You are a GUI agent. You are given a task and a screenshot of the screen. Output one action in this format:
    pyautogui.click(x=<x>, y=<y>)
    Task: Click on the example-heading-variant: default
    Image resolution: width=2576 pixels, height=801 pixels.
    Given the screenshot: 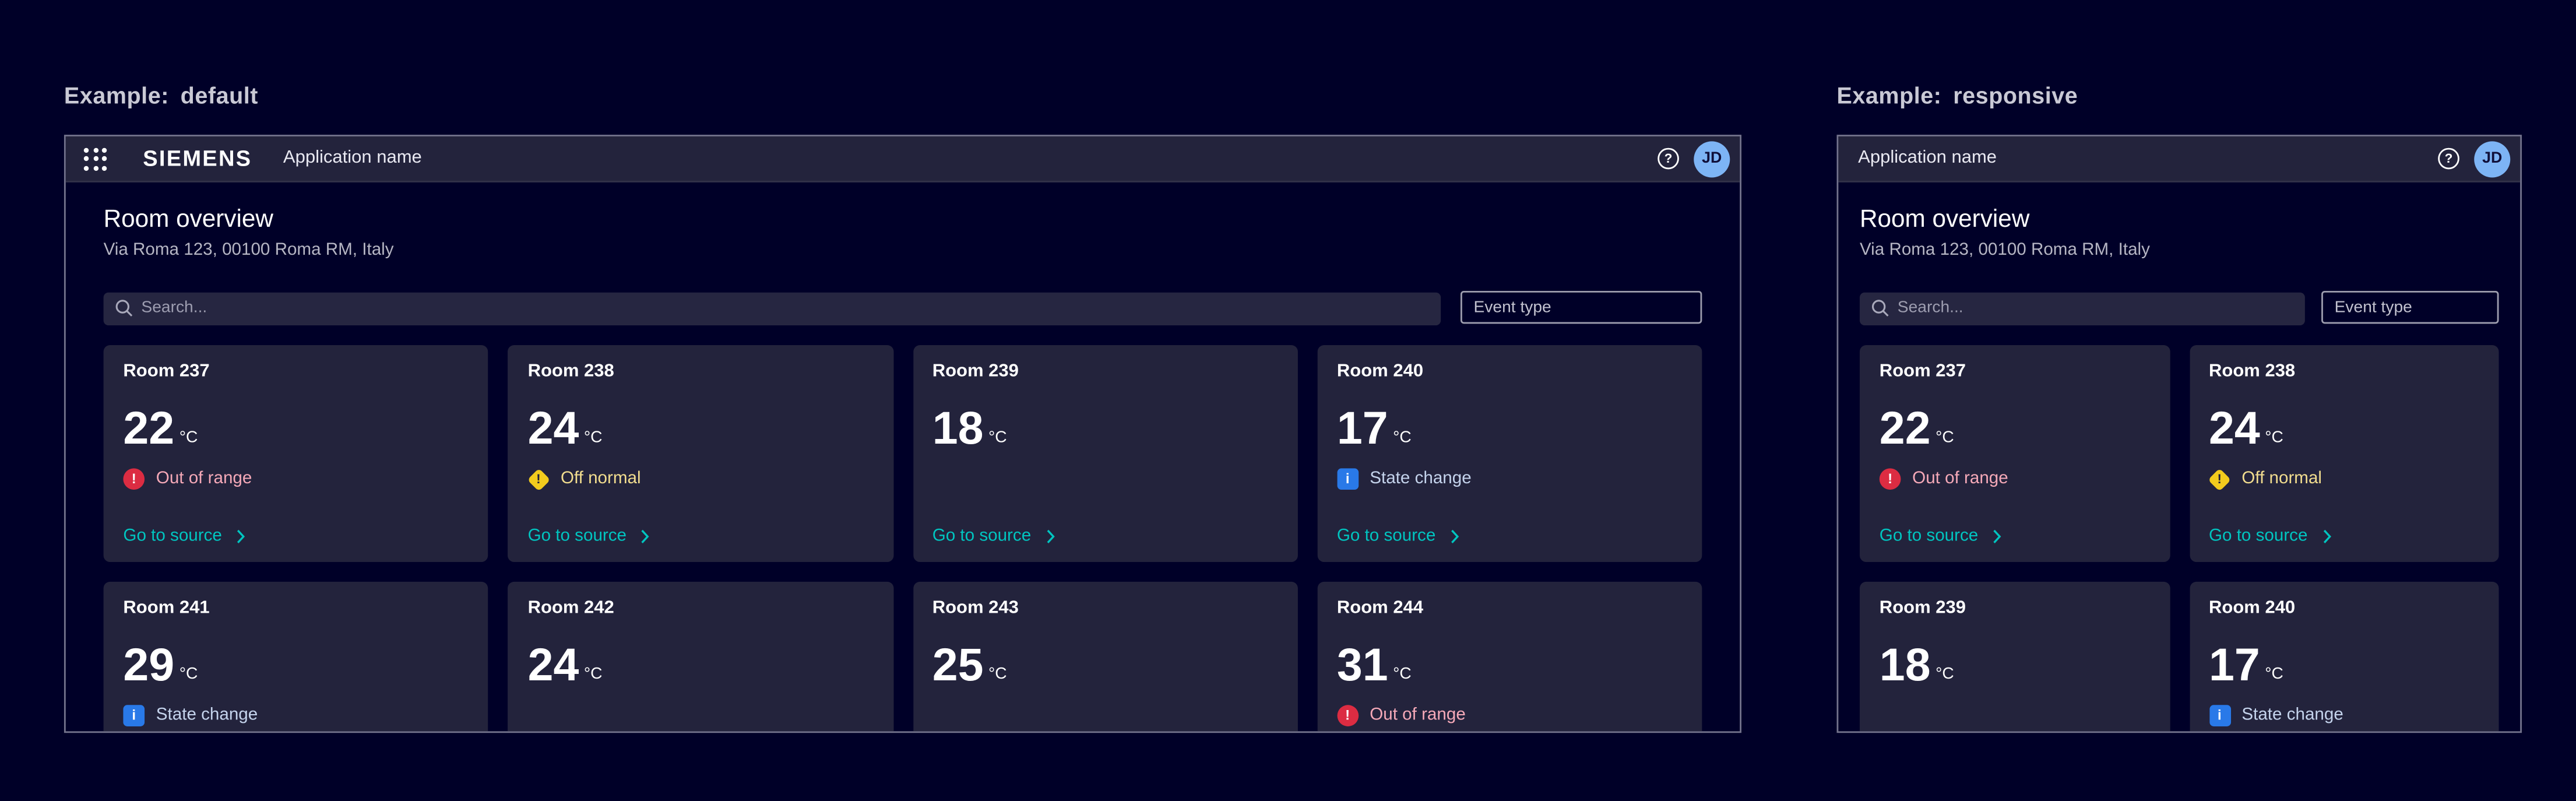 What is the action you would take?
    pyautogui.click(x=220, y=94)
    